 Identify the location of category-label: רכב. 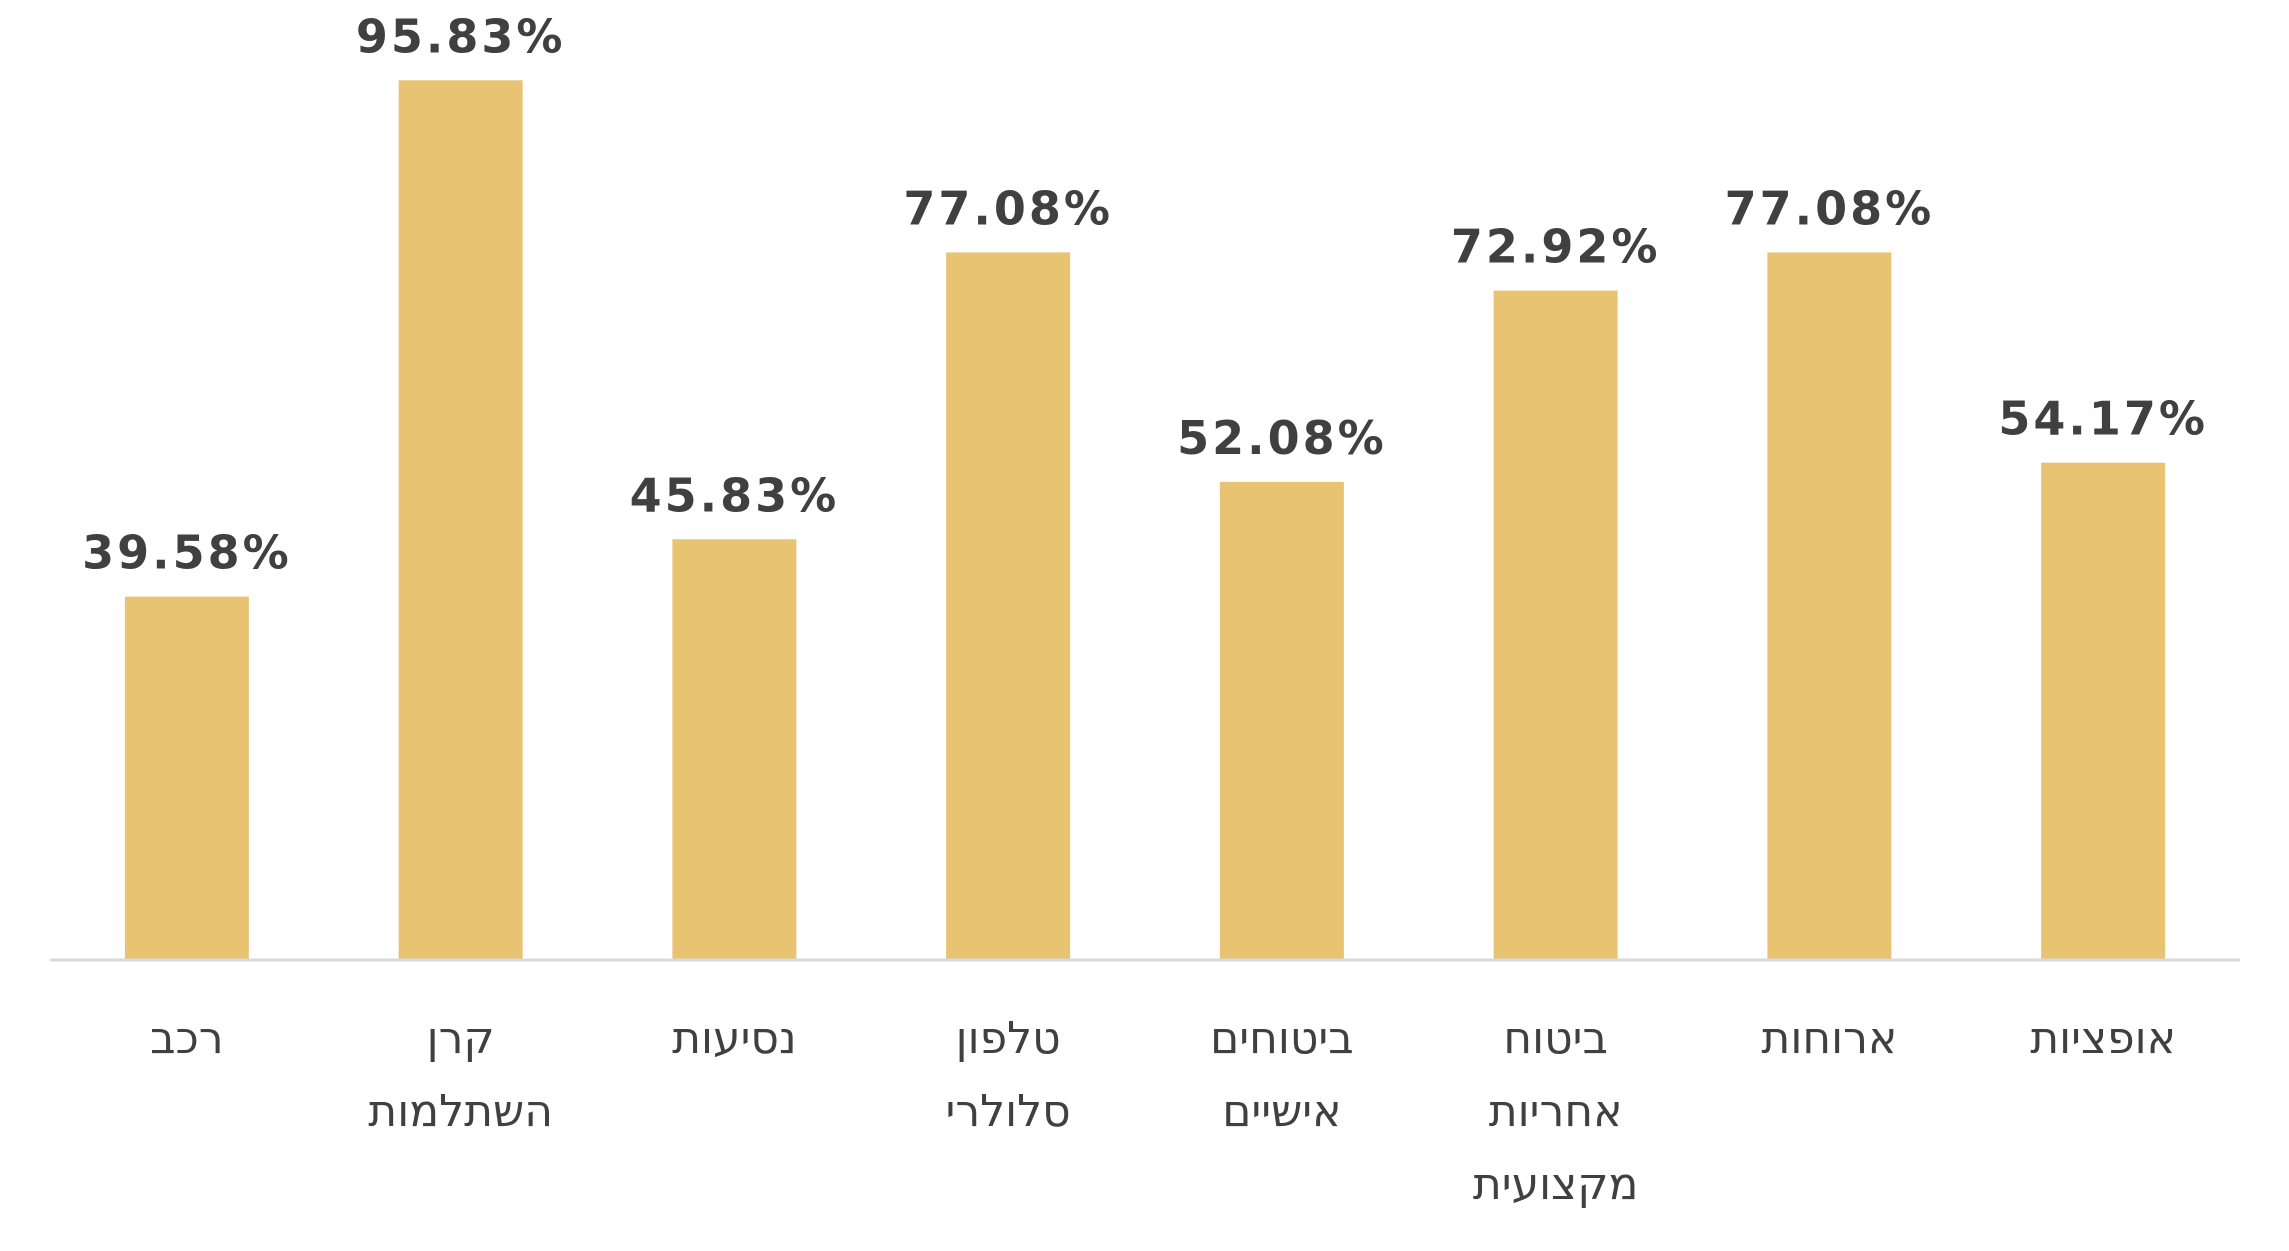
(187, 1038).